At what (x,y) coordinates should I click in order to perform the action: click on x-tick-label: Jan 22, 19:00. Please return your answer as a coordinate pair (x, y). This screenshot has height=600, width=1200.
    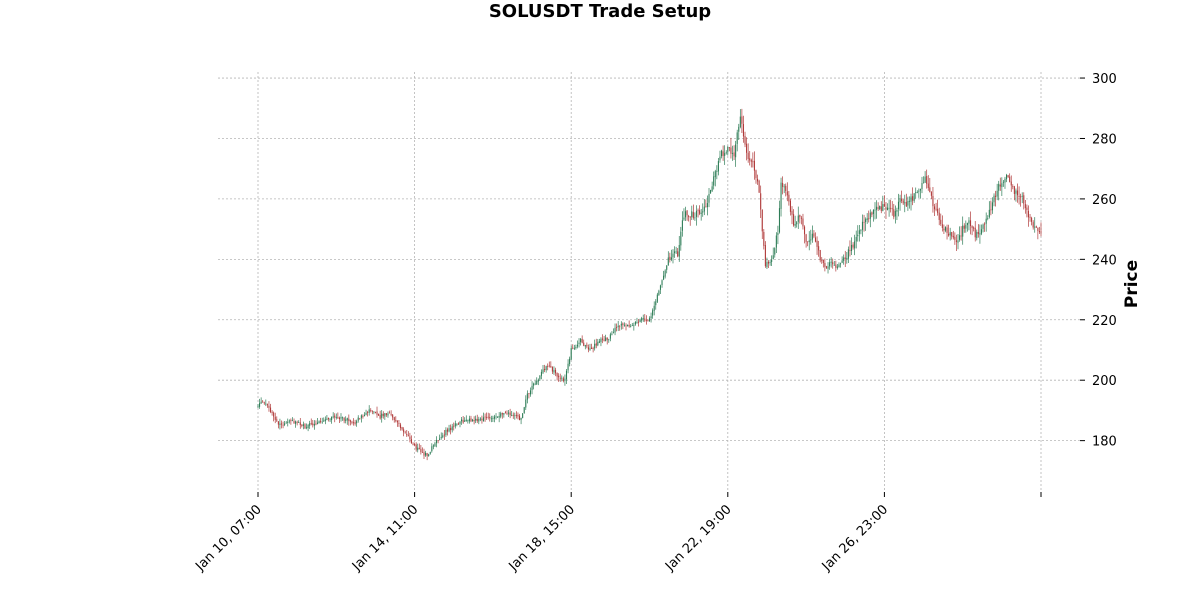
    Looking at the image, I should click on (698, 538).